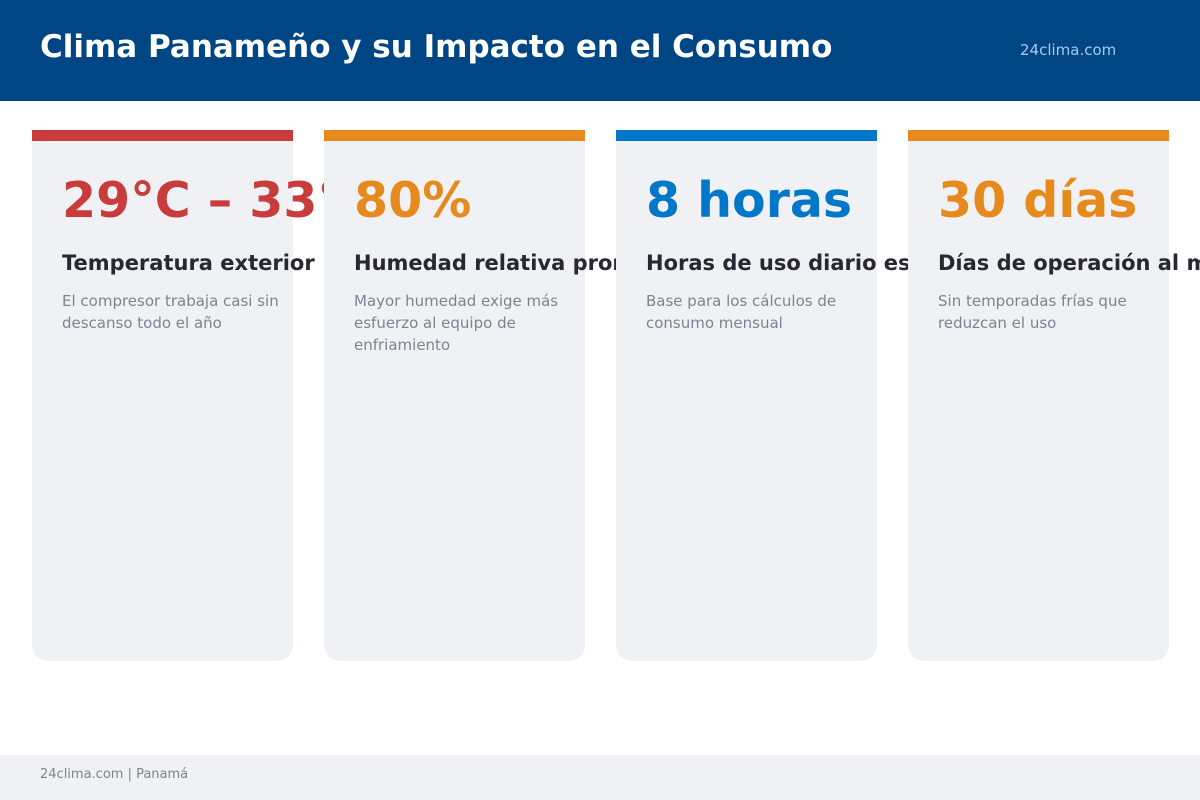 The image size is (1200, 800). Describe the element at coordinates (1068, 50) in the screenshot. I see `brand-link: 24clima.com` at that location.